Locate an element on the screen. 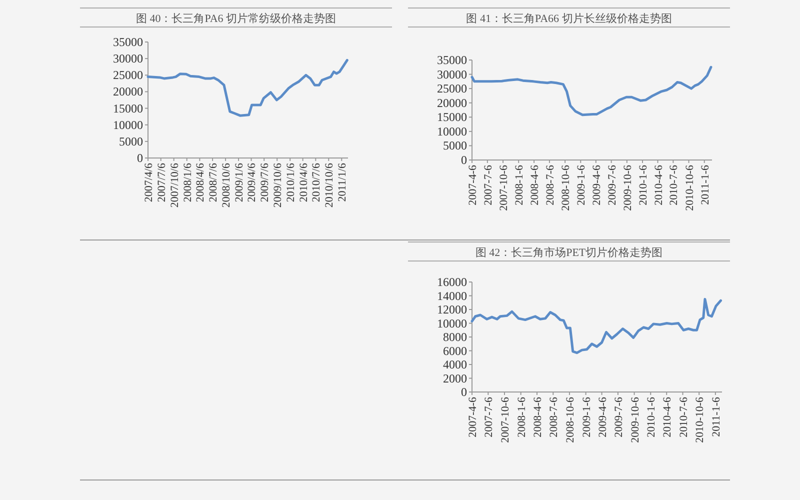 This screenshot has width=800, height=500. x-tick-label: 2009/10/6 is located at coordinates (278, 185).